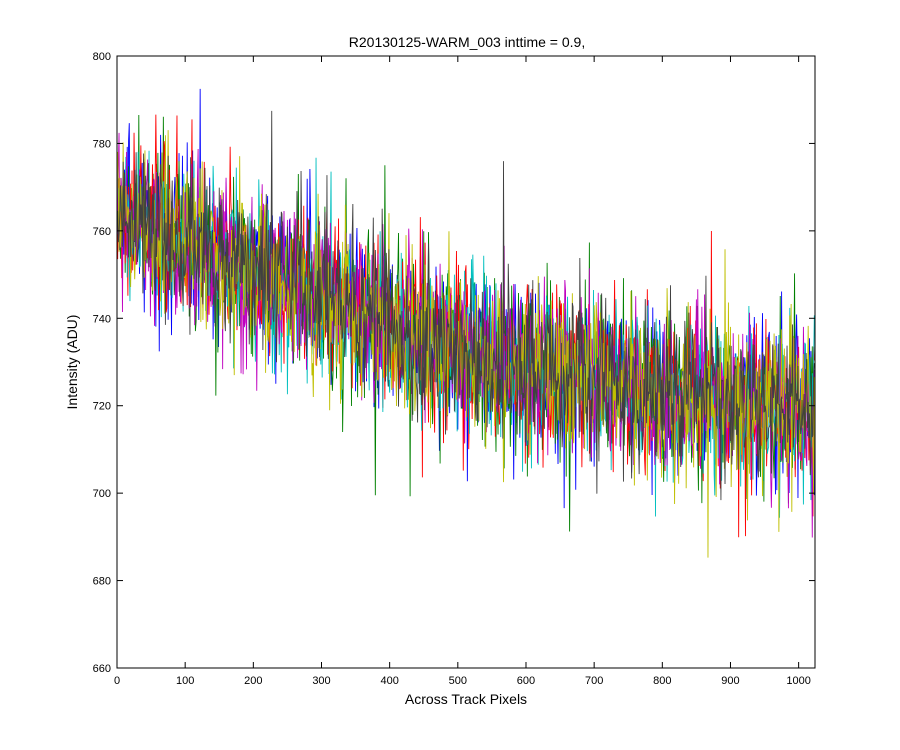  Describe the element at coordinates (389, 681) in the screenshot. I see `x-tick-label: 400` at that location.